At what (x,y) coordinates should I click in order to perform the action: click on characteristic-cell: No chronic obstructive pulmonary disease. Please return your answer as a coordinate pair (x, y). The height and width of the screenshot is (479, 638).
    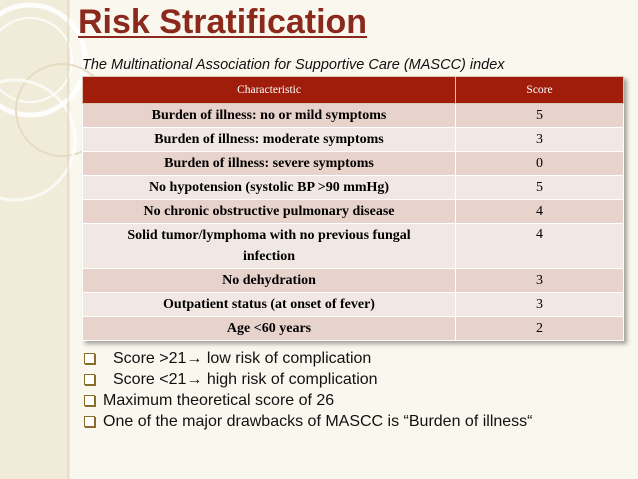
    Looking at the image, I should click on (269, 211).